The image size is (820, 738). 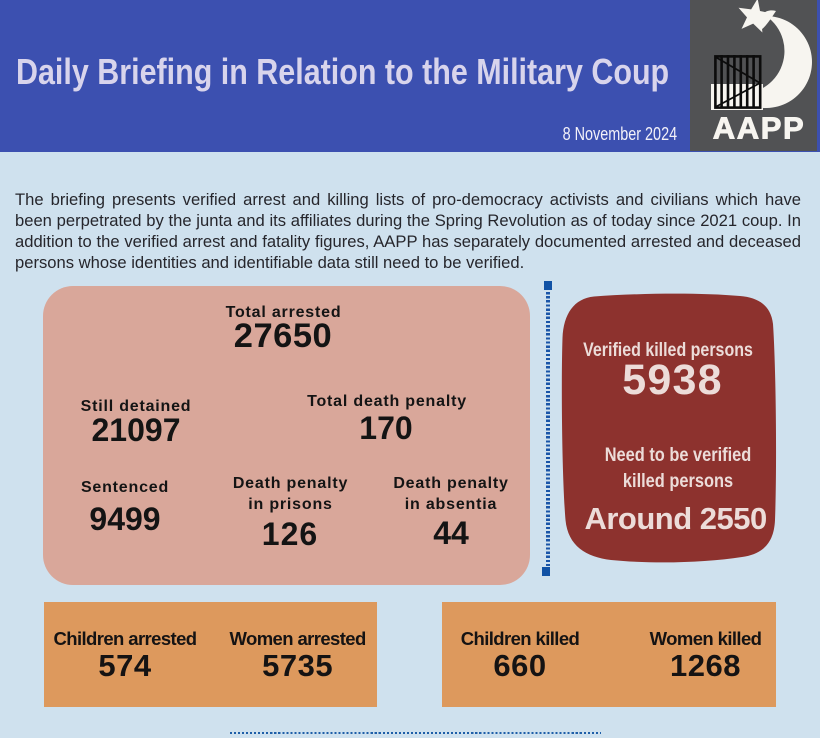 What do you see at coordinates (759, 128) in the screenshot?
I see `svg-text: AAPP` at bounding box center [759, 128].